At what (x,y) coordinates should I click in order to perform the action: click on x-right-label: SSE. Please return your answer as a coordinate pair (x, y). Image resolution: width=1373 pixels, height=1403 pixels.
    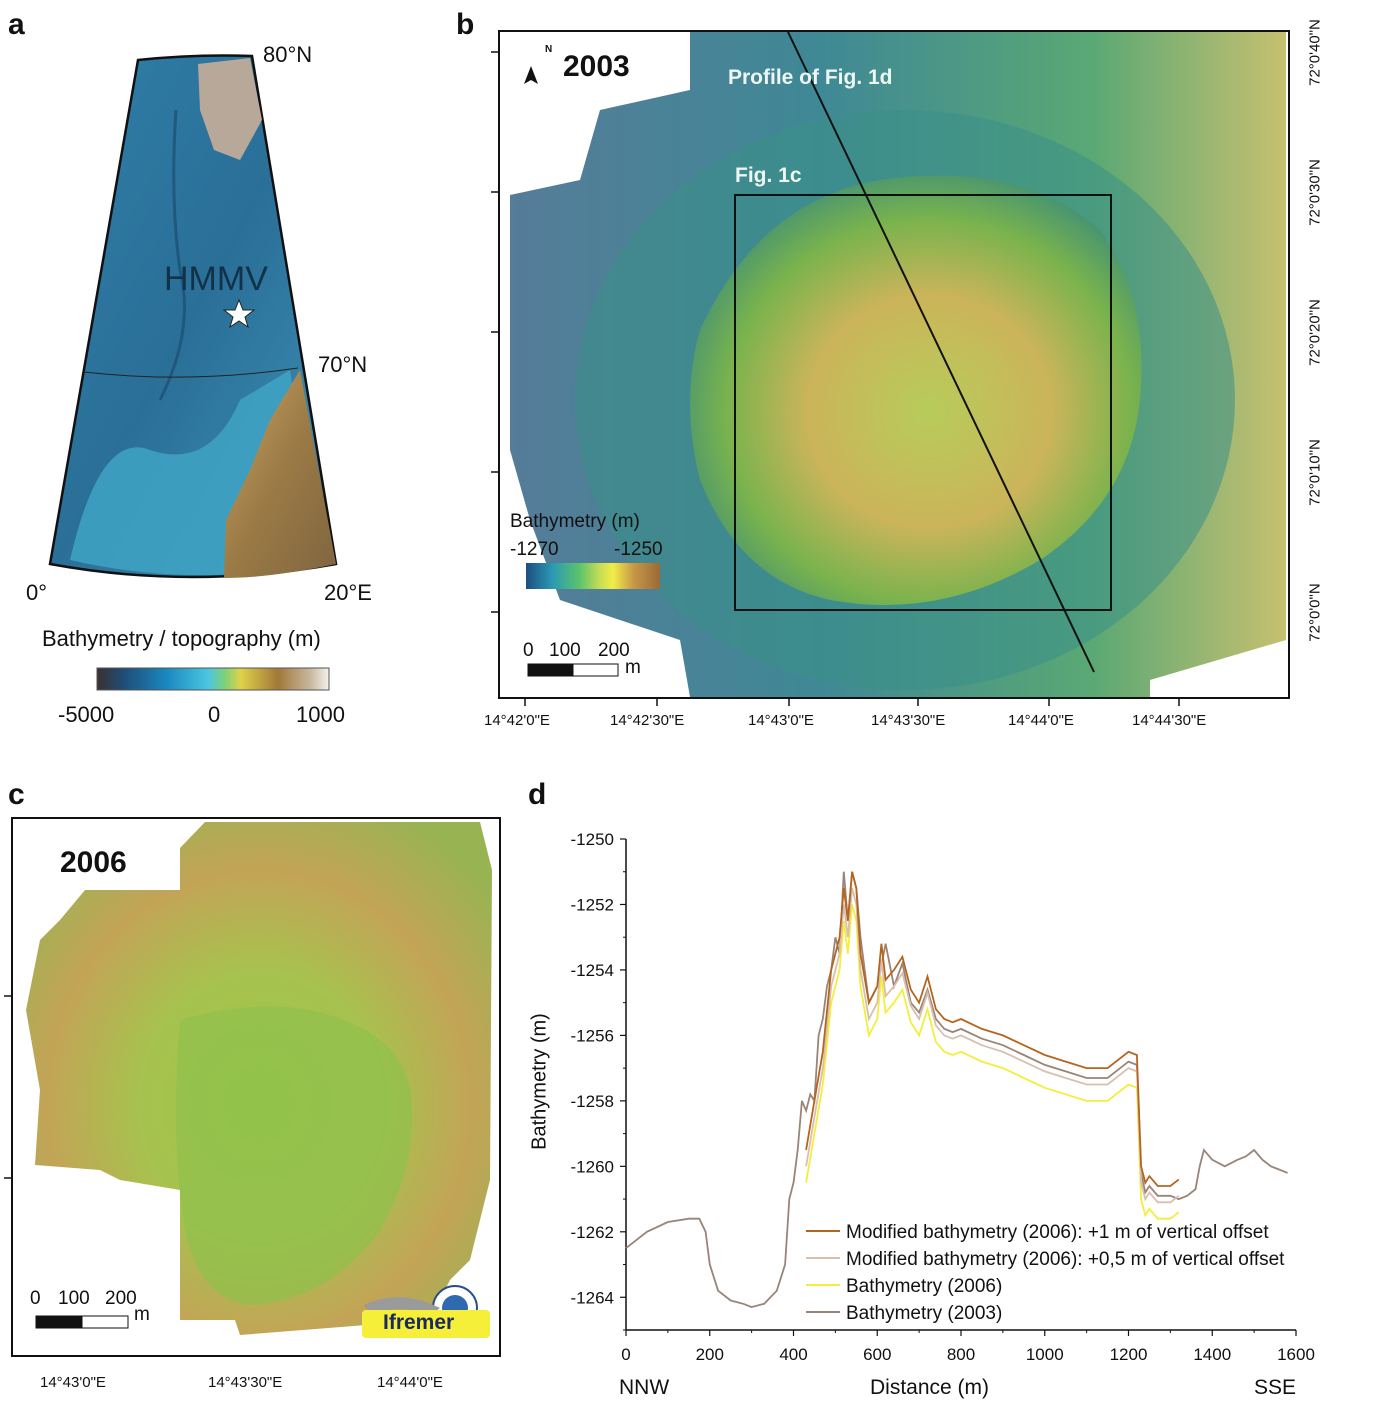
    Looking at the image, I should click on (1275, 1387).